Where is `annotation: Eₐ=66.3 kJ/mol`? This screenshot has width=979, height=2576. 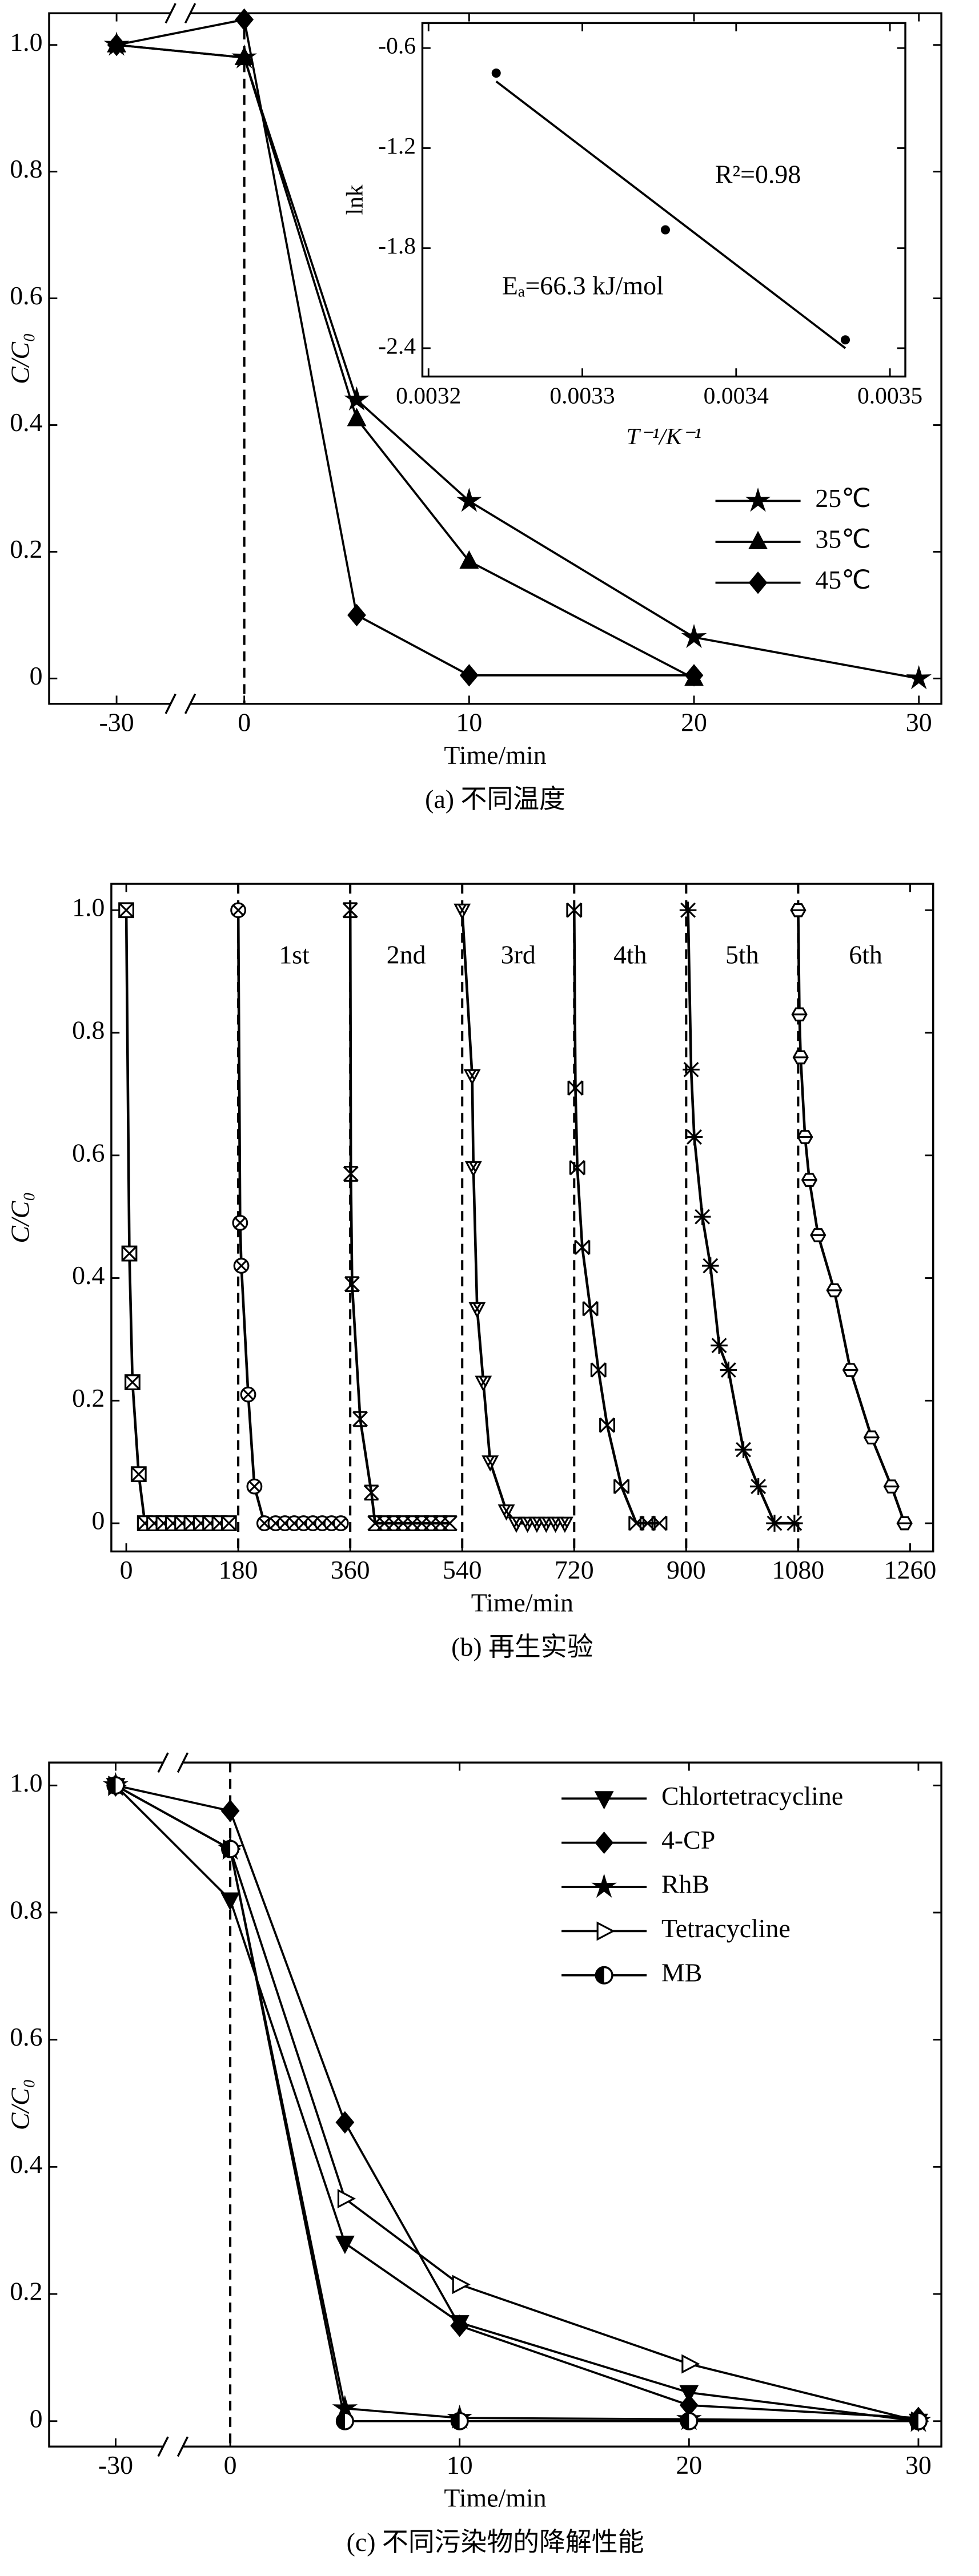
annotation: Eₐ=66.3 kJ/mol is located at coordinates (583, 285).